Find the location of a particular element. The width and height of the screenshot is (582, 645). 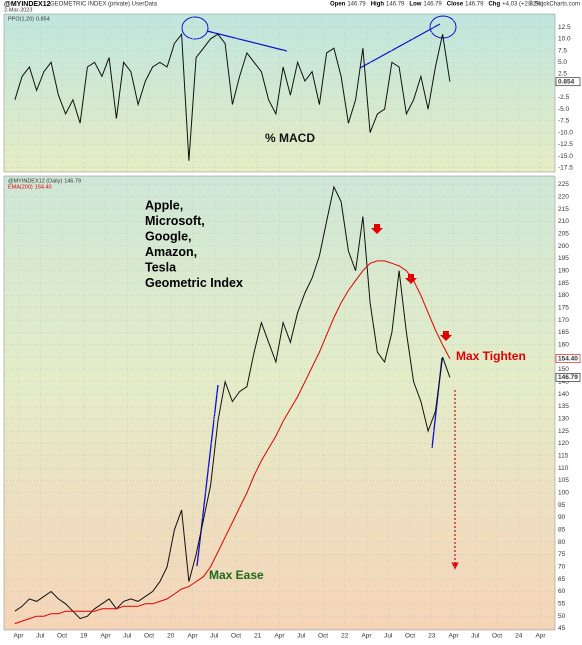

y-tick-label: 95 is located at coordinates (562, 505).